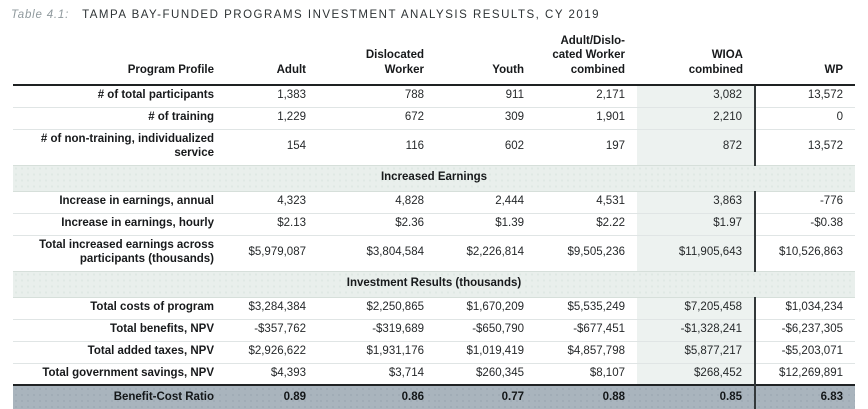 This screenshot has width=868, height=409. I want to click on cell-wp: -776, so click(804, 201).